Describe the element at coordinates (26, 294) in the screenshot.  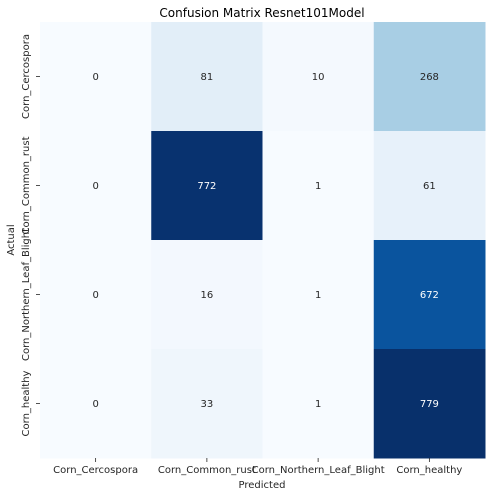
I see `y-tick-label: Corn_Northern_Leaf_Blight` at that location.